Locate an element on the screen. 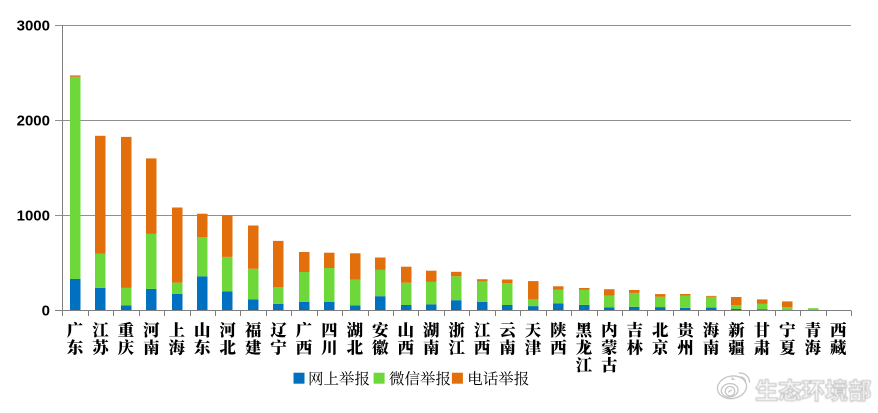  svg-text: 2000 is located at coordinates (33, 120).